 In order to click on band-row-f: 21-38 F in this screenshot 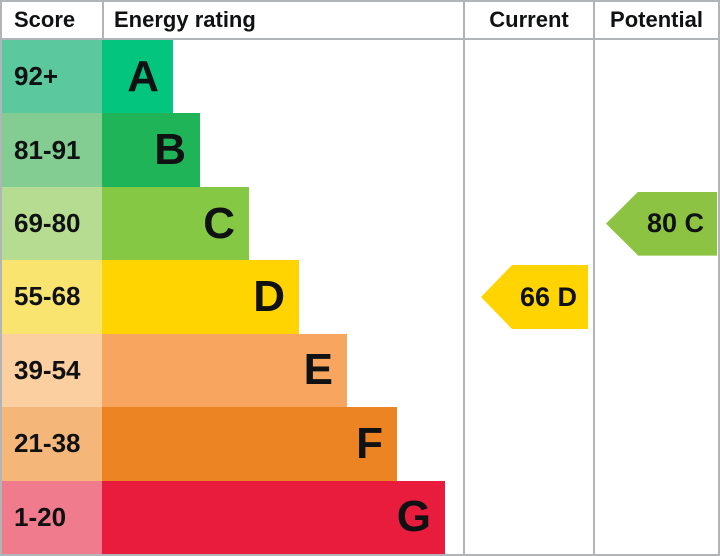, I will do `click(360, 444)`.